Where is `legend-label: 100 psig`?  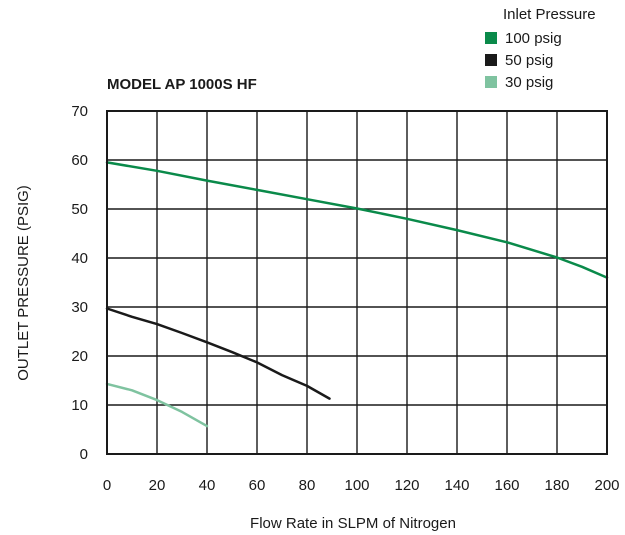 legend-label: 100 psig is located at coordinates (533, 38).